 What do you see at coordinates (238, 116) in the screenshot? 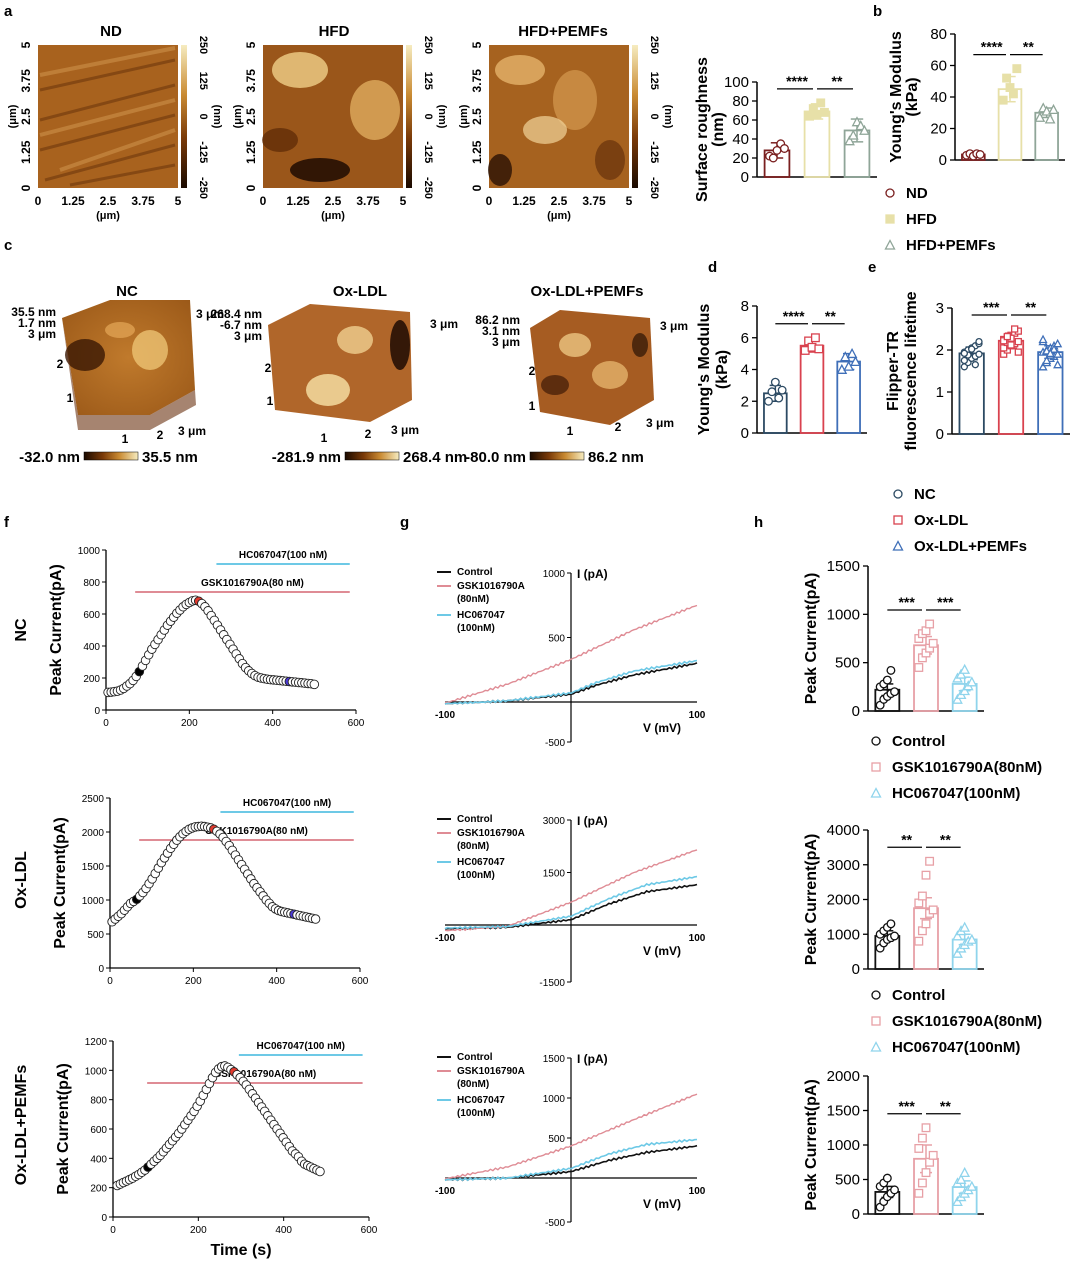
I see `y-axis-unit: (μm)` at bounding box center [238, 116].